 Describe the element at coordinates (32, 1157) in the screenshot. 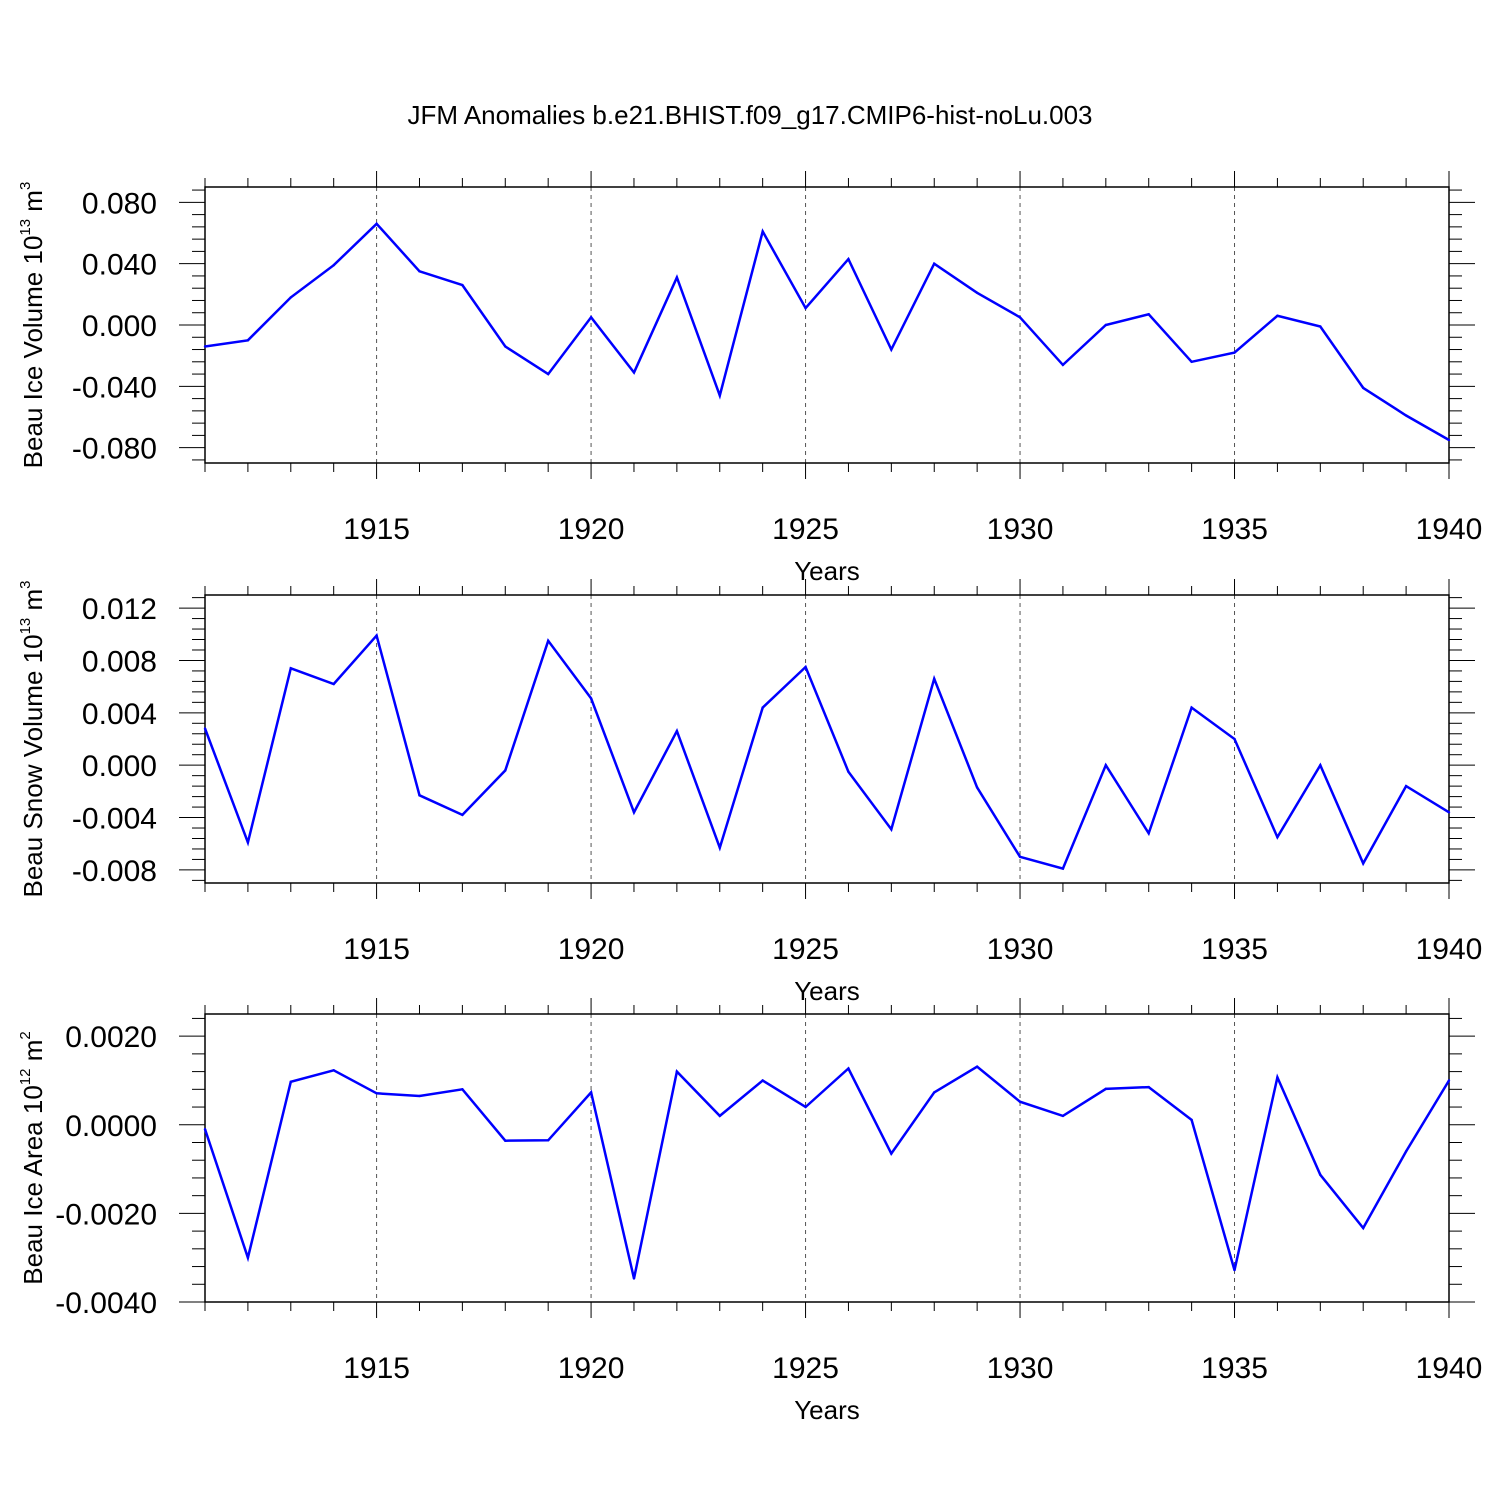

I see `y-axis-label: Beau Ice Area 1012 m2` at that location.